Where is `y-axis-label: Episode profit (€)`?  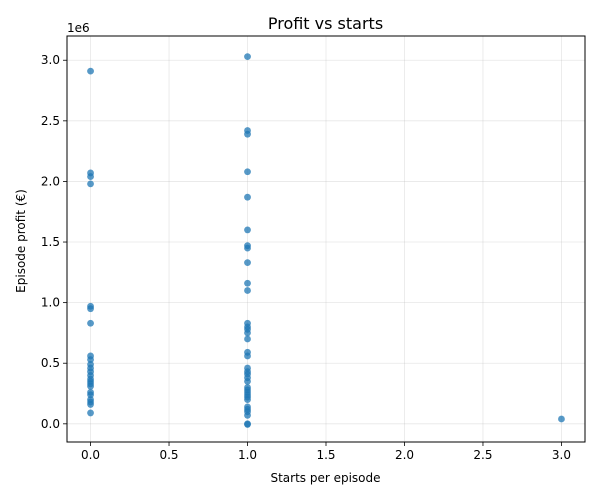
y-axis-label: Episode profit (€) is located at coordinates (21, 241).